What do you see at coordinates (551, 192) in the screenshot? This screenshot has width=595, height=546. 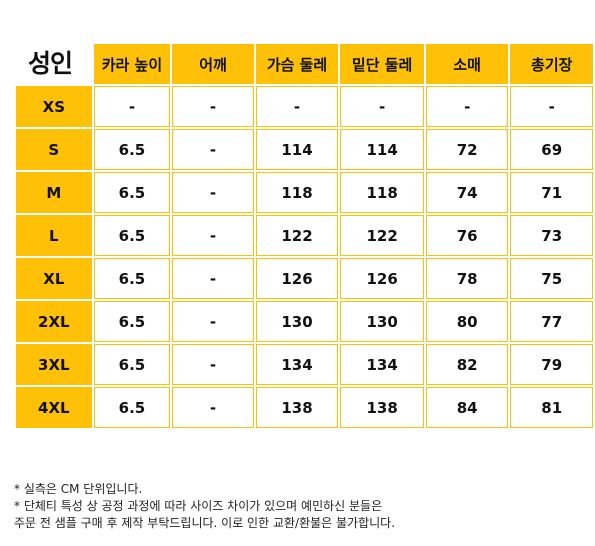 I see `table-cell: 71` at bounding box center [551, 192].